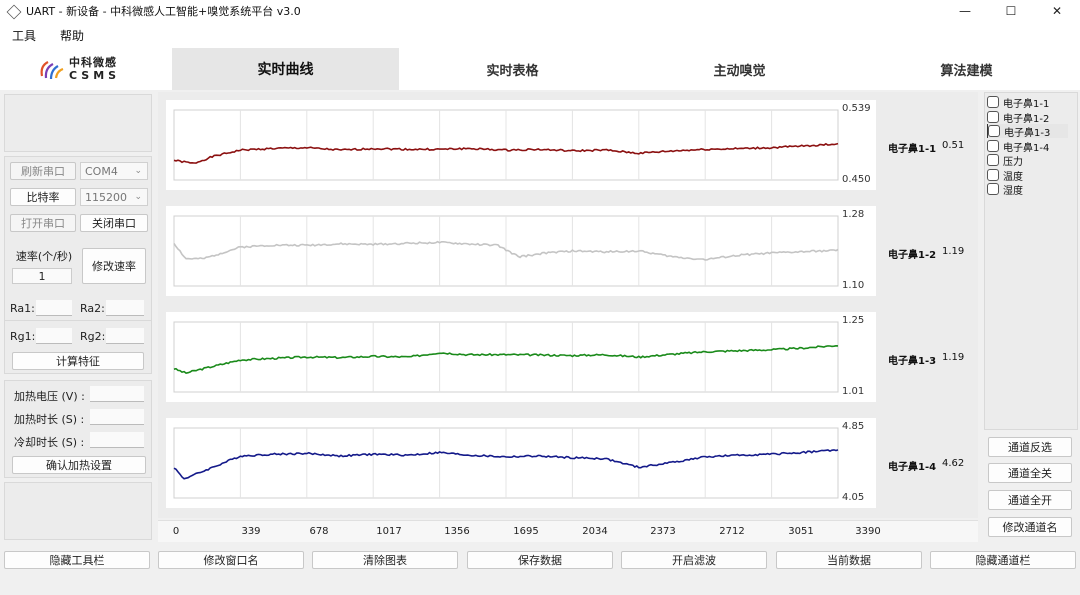 The height and width of the screenshot is (595, 1080). Describe the element at coordinates (595, 531) in the screenshot. I see `x-tick-label: 2034` at that location.